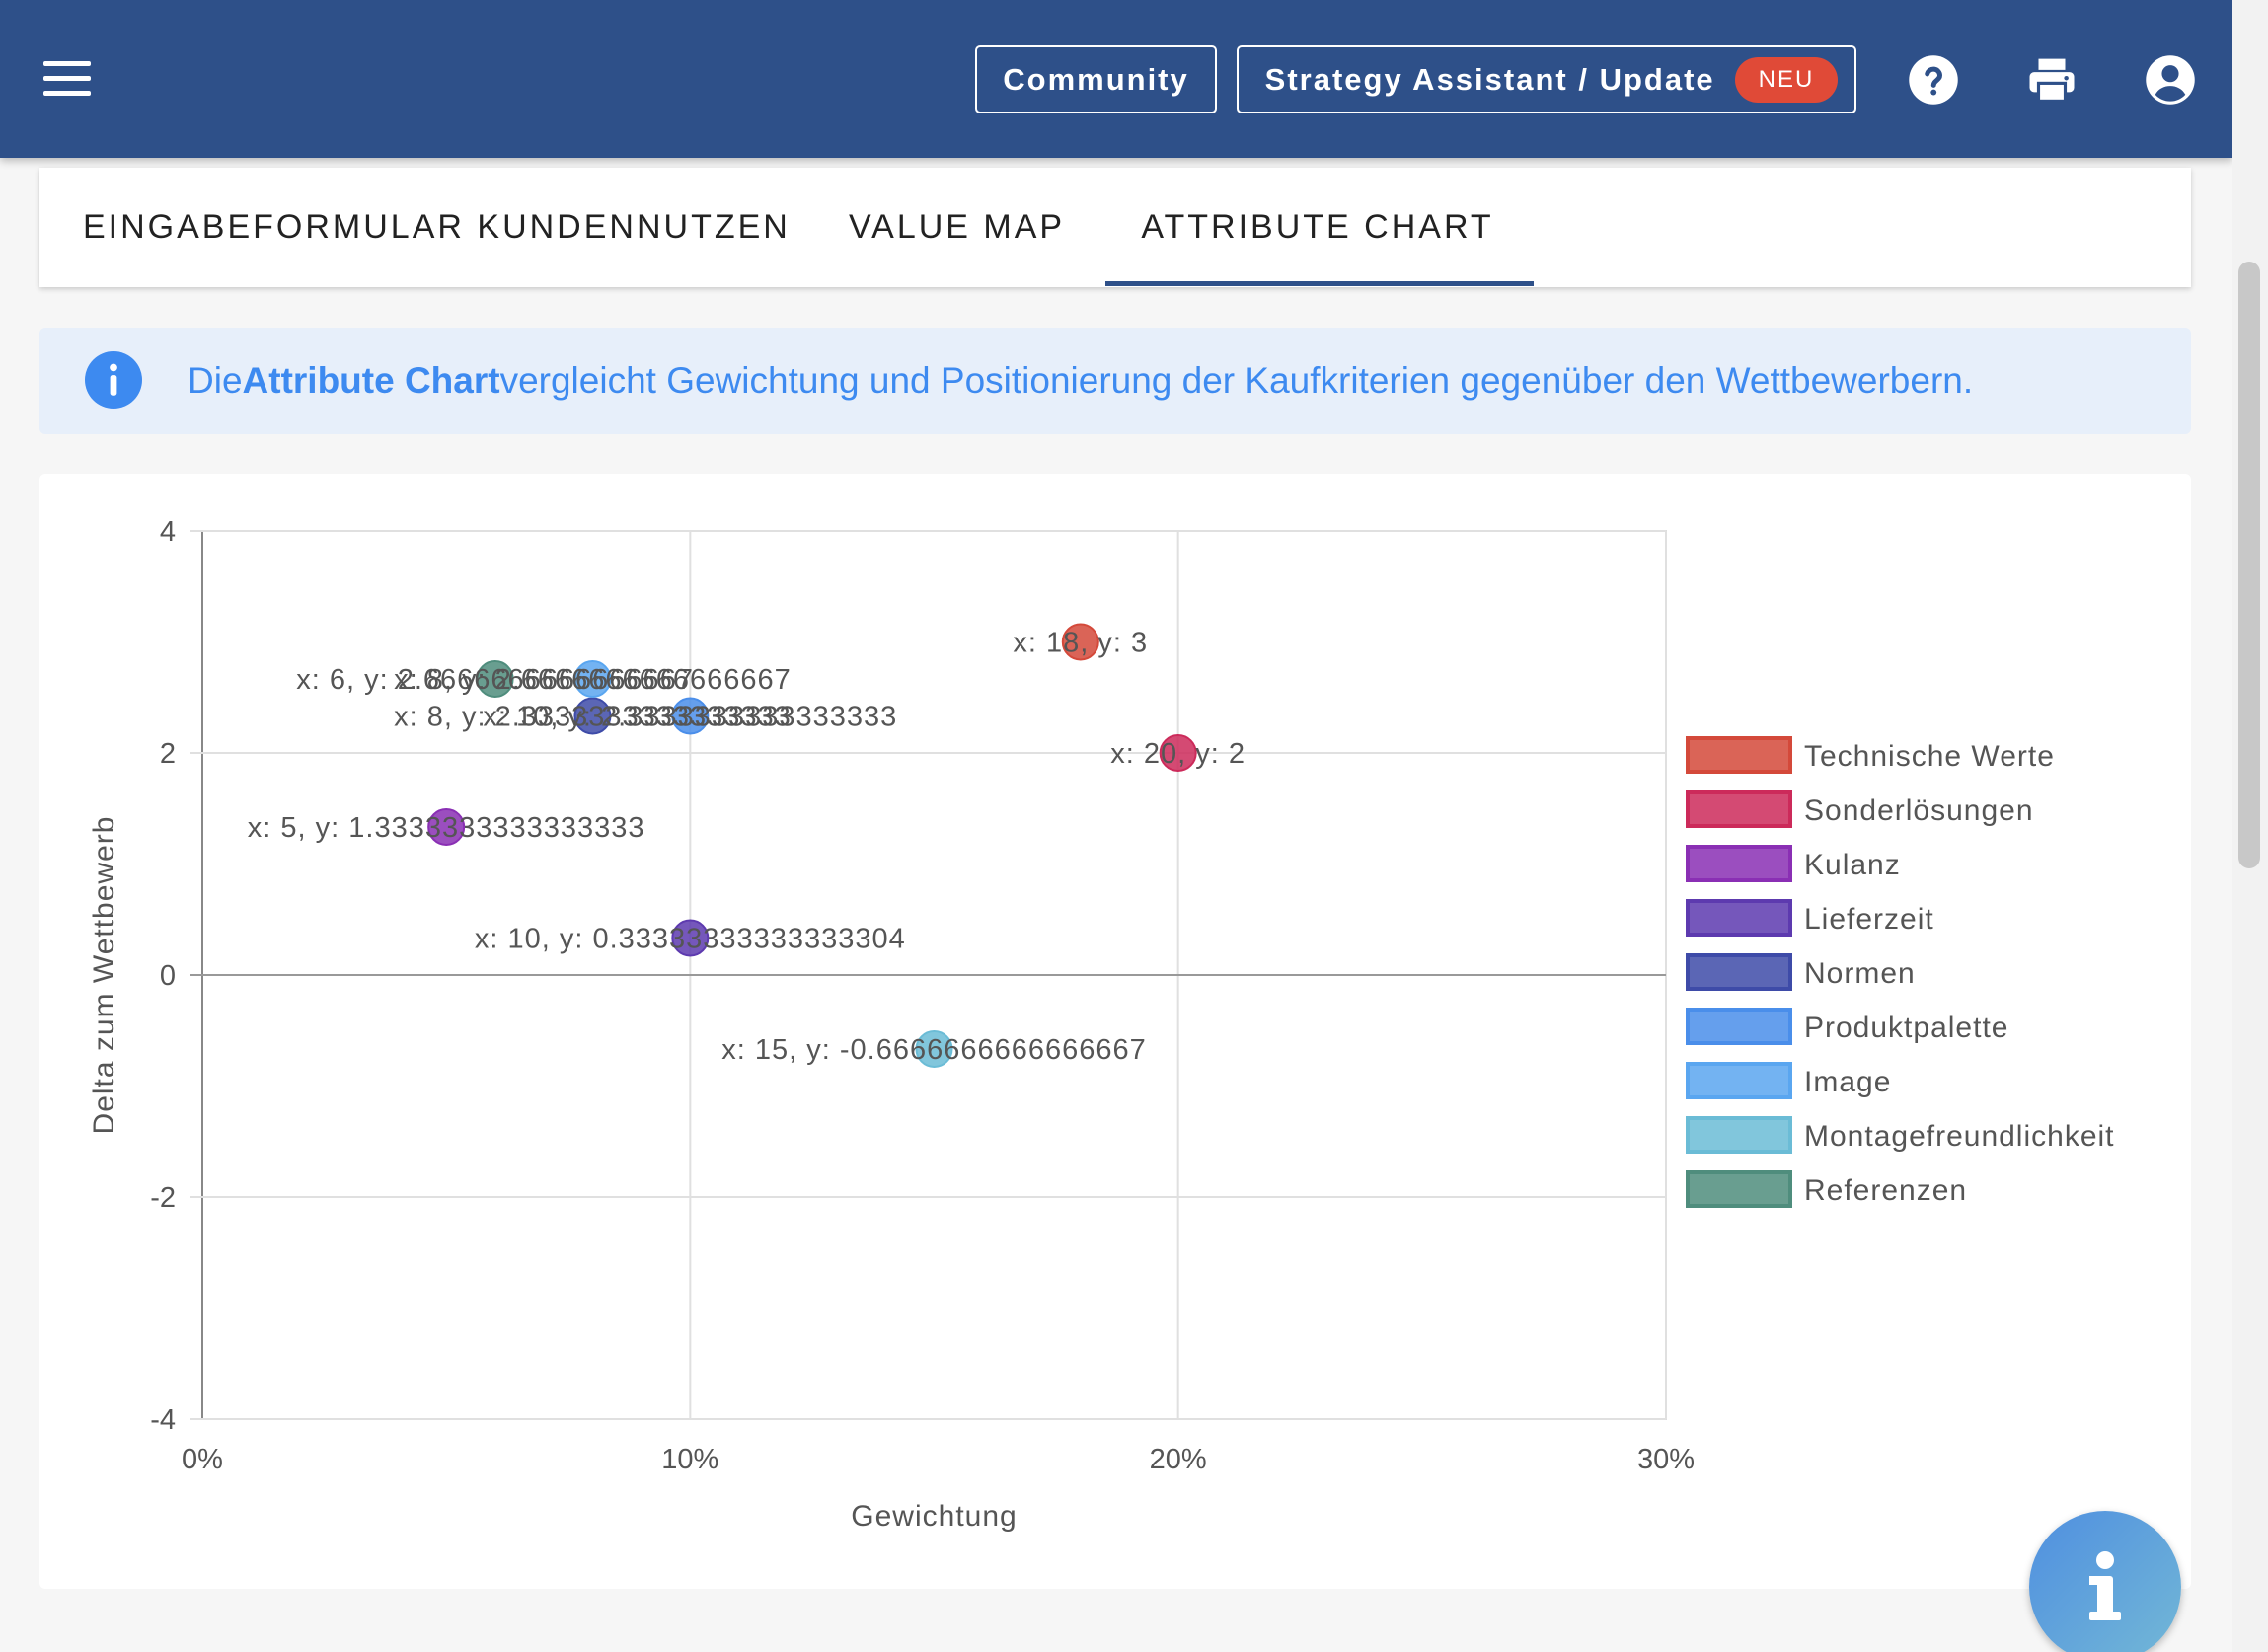 This screenshot has width=2268, height=1652. What do you see at coordinates (67, 79) in the screenshot?
I see `menu-icon` at bounding box center [67, 79].